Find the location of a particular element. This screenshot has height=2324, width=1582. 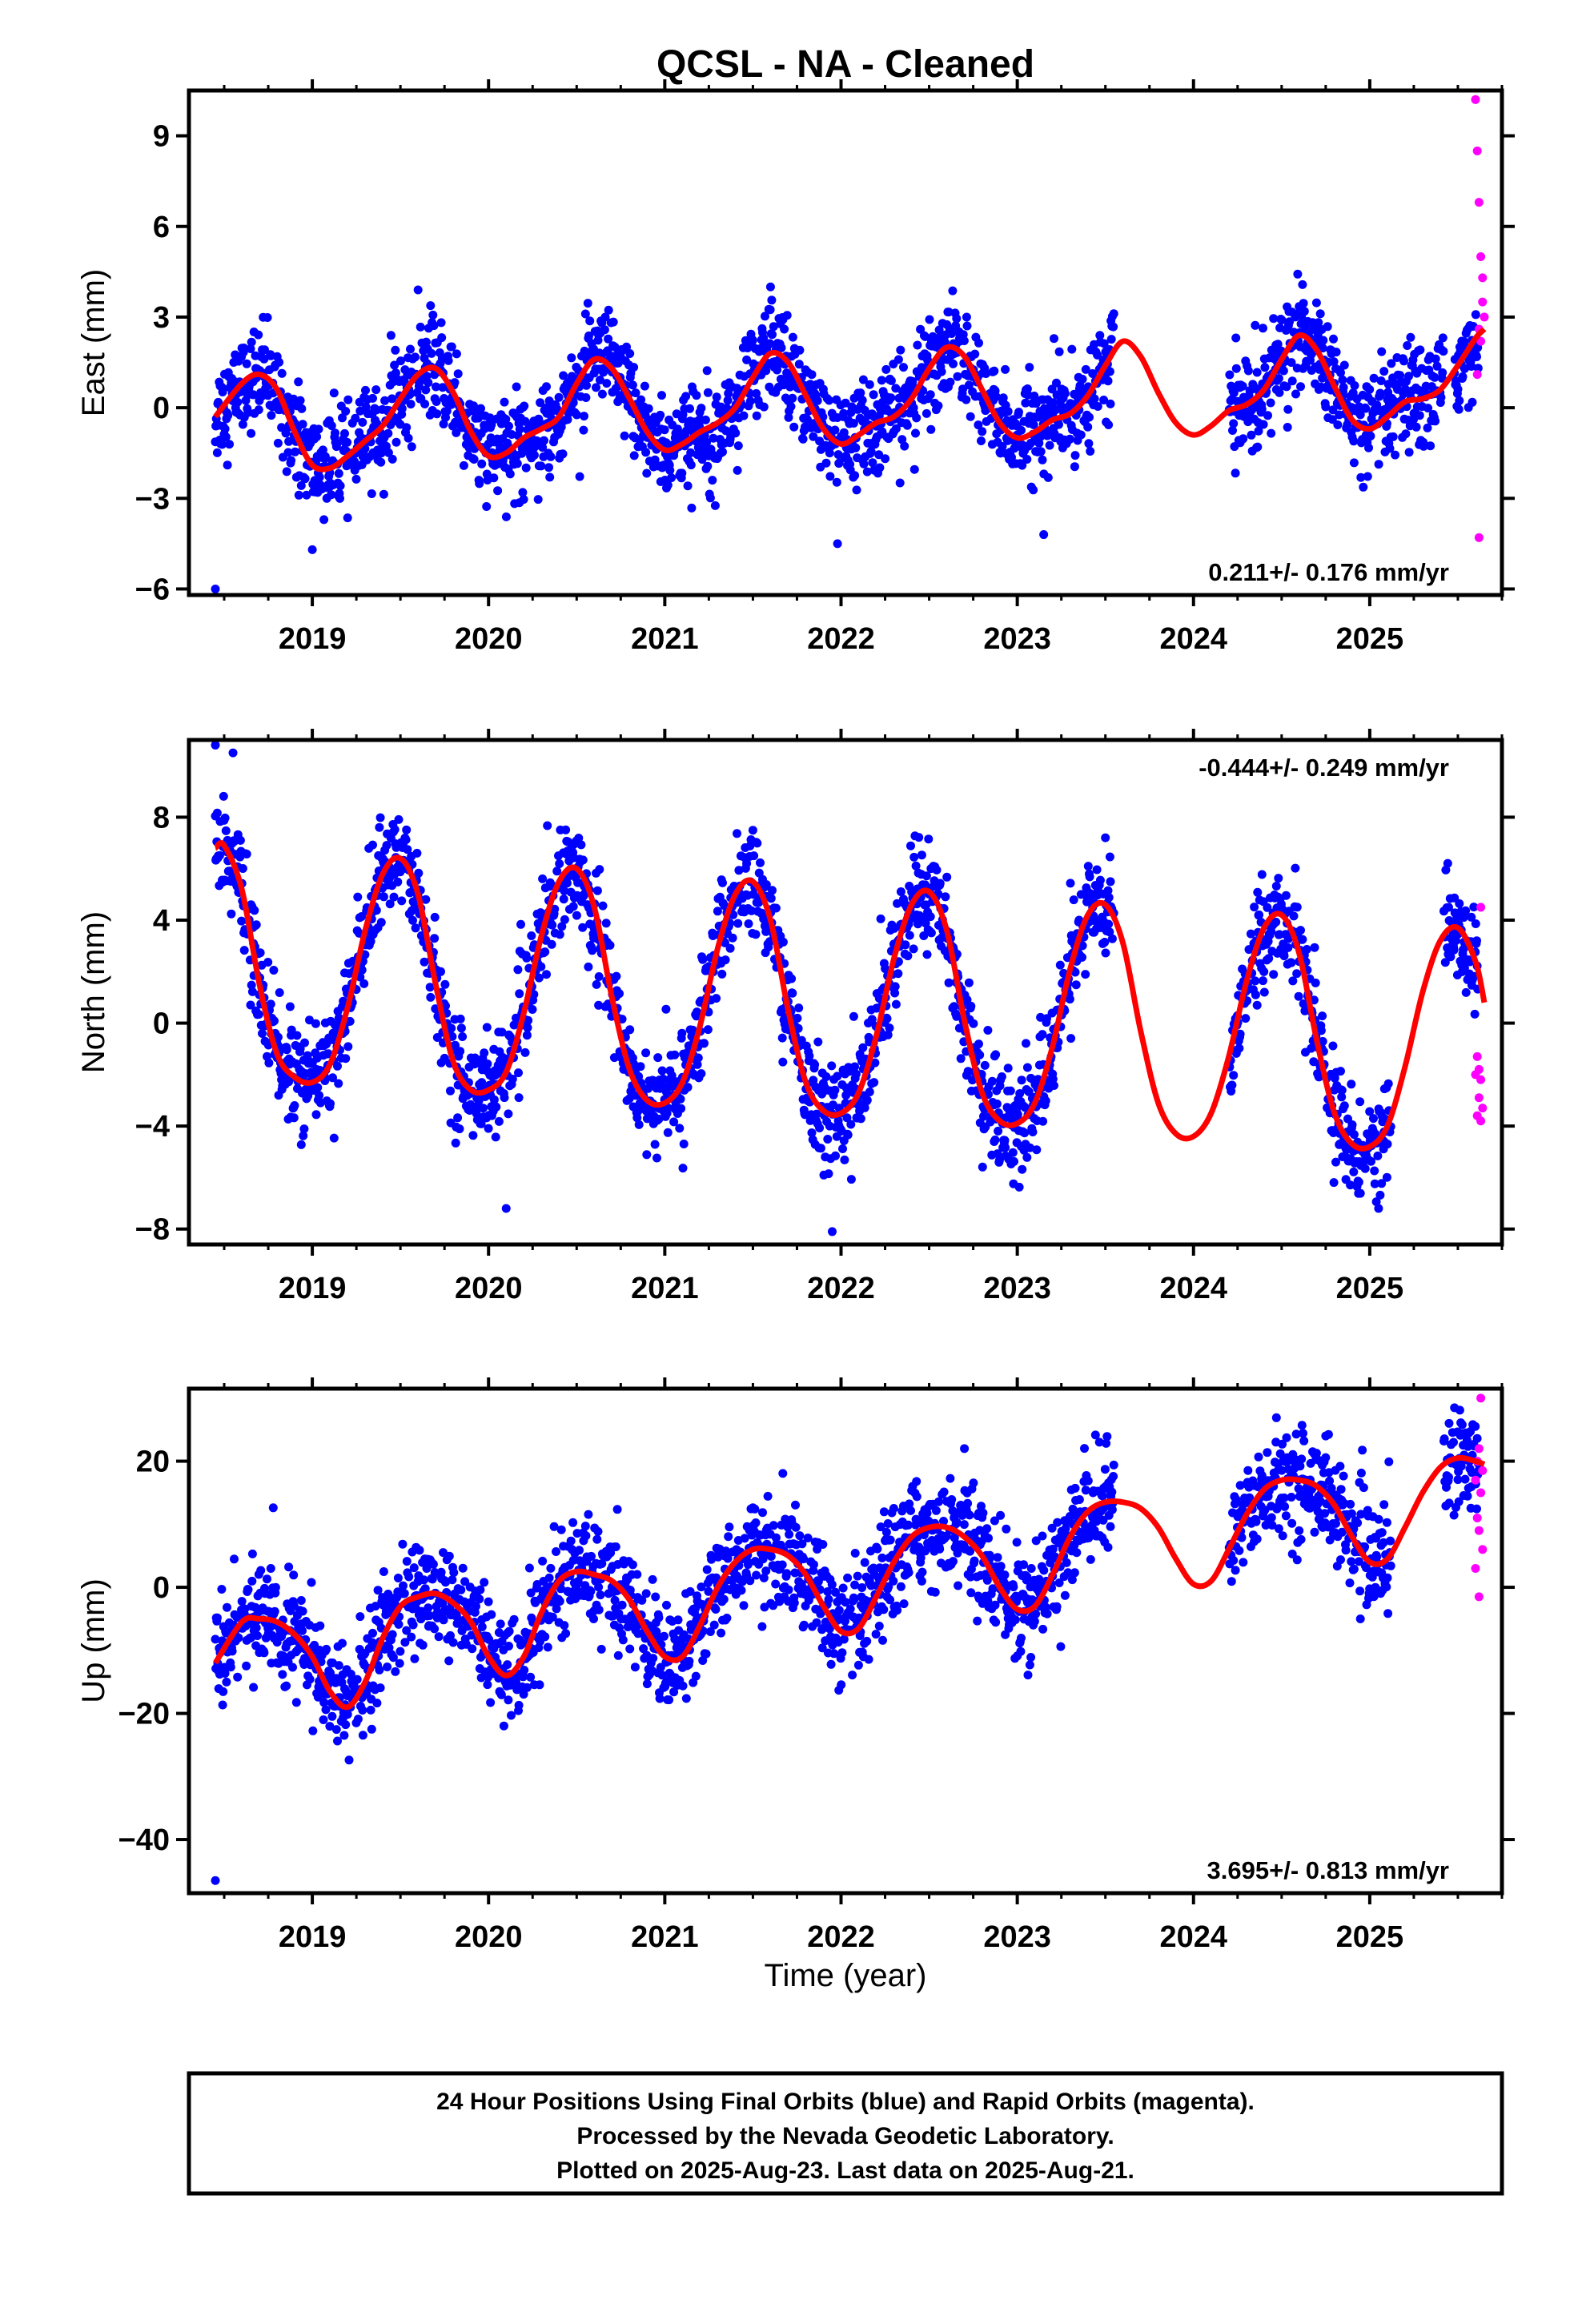

rapid-orbit-point is located at coordinates (1485, 317).